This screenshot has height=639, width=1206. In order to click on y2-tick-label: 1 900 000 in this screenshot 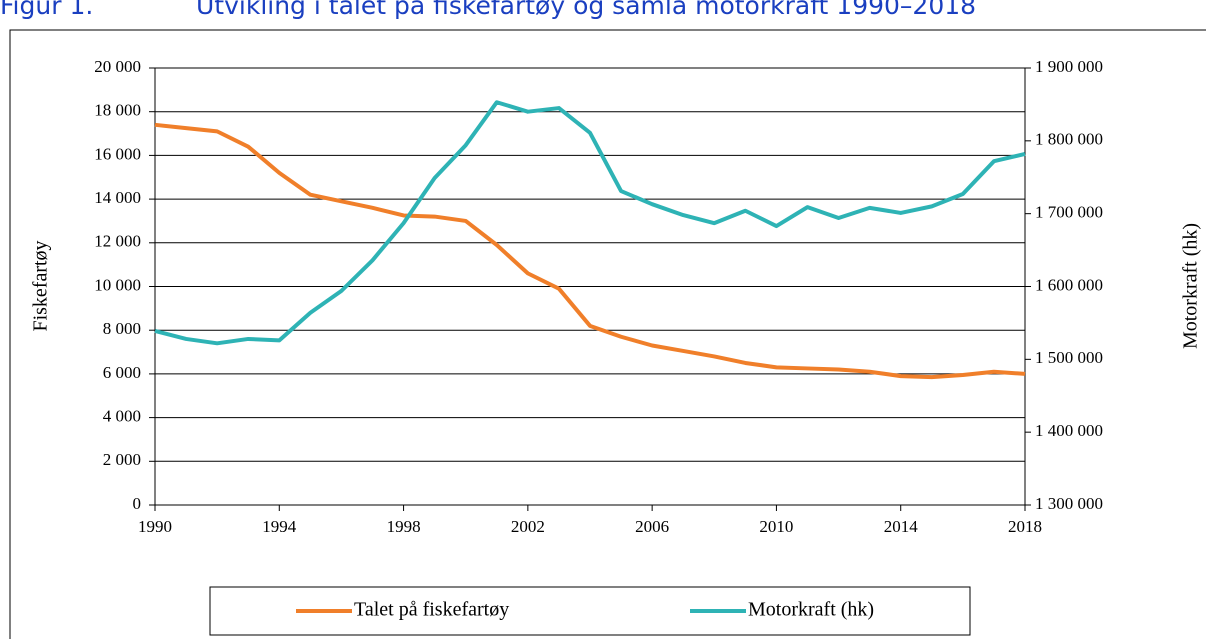, I will do `click(1069, 66)`.